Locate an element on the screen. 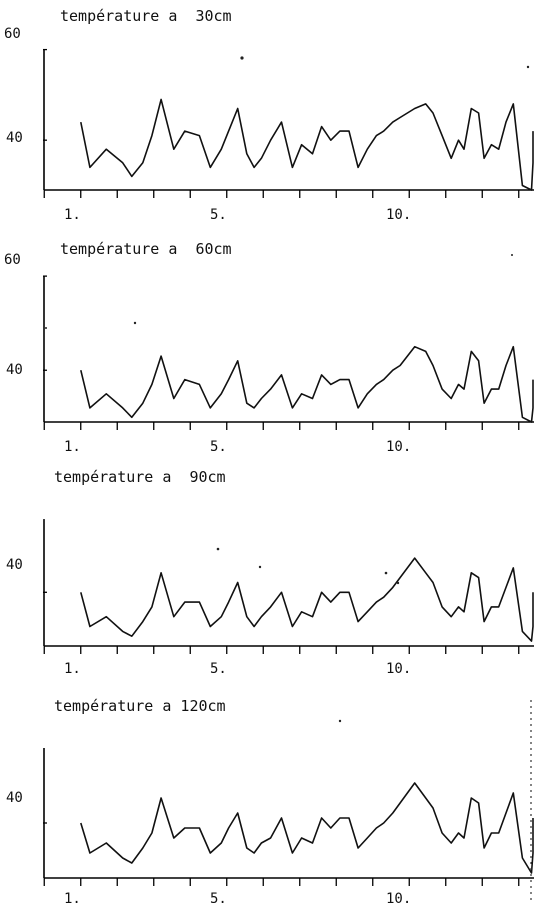  chart-title: température a 60cm is located at coordinates (146, 249).